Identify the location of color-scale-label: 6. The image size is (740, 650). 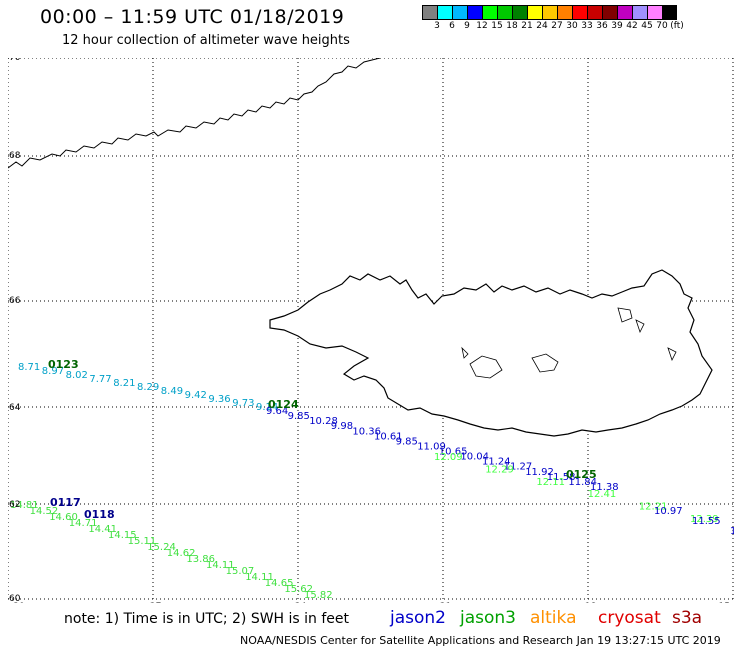
(452, 26).